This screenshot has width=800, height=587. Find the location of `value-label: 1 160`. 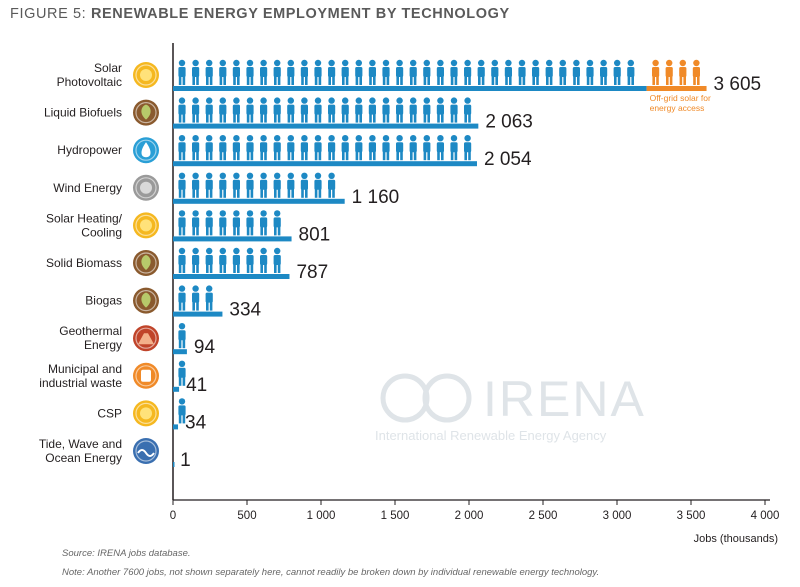

value-label: 1 160 is located at coordinates (376, 197).